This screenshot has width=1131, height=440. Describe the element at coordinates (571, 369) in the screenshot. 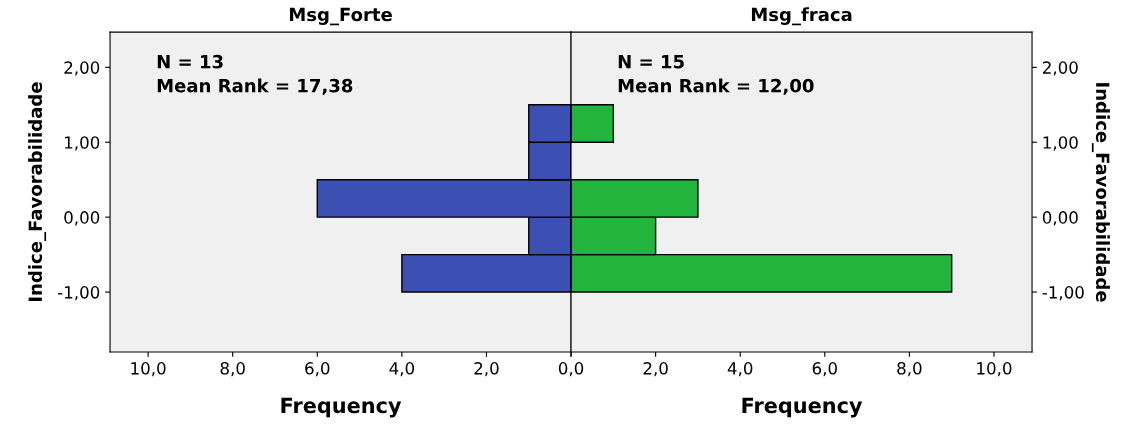

I see `x-tick-label: 0,0` at that location.